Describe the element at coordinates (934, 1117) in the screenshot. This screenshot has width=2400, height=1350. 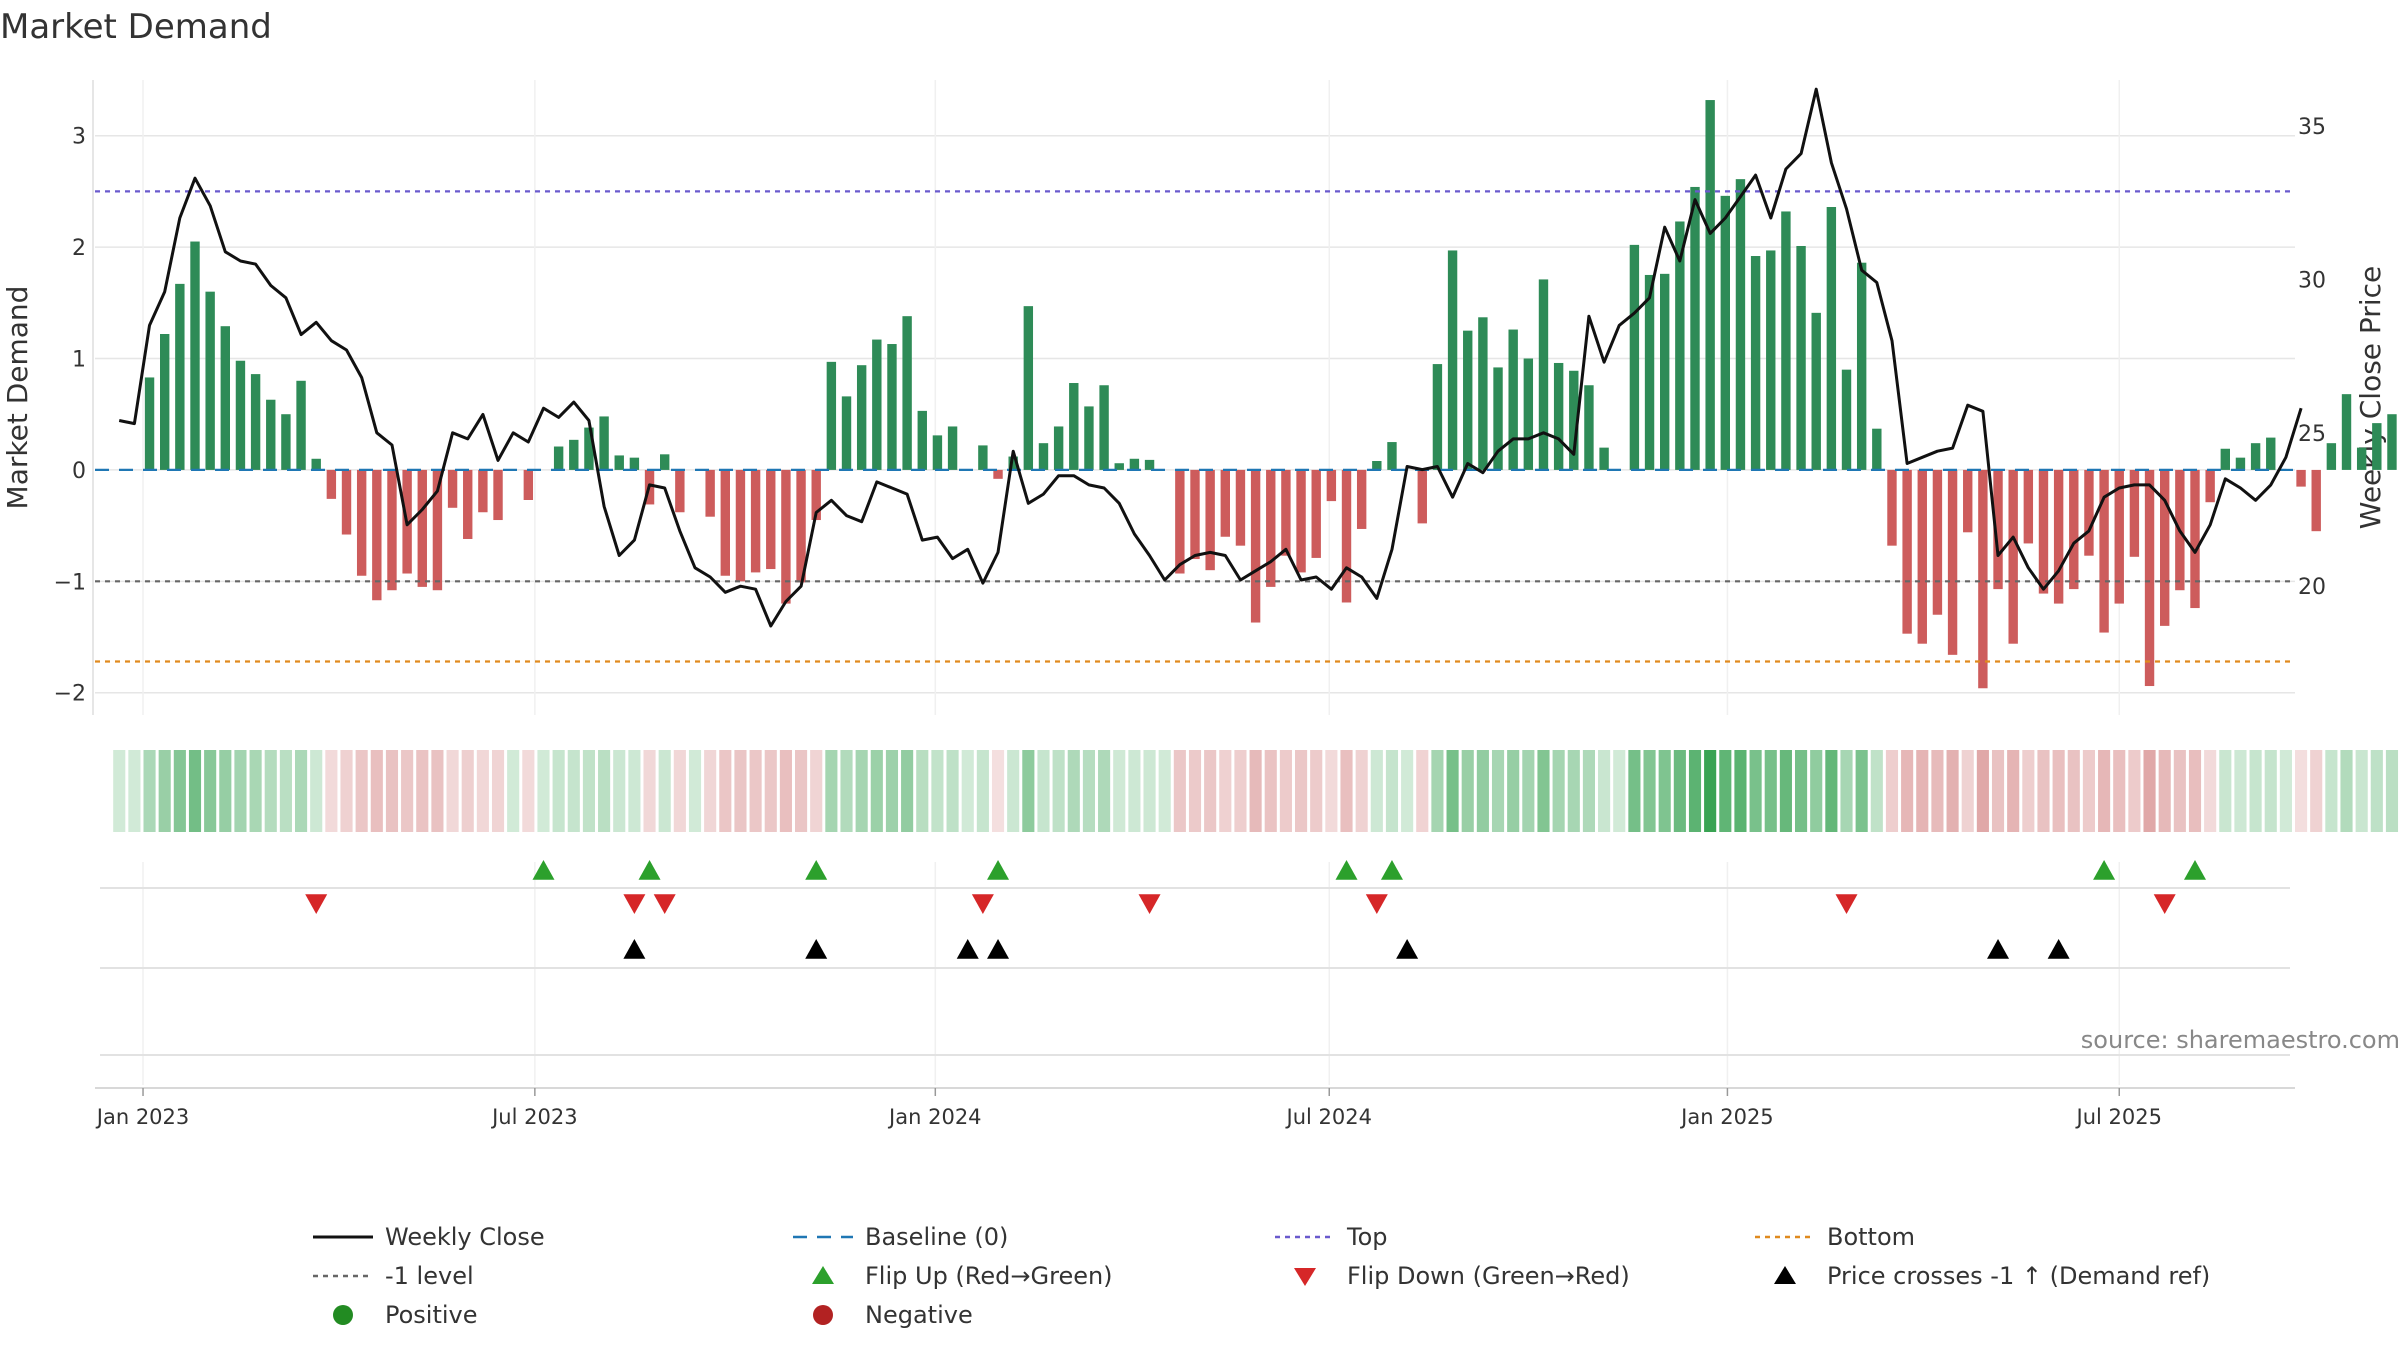
I see `x-tick-label: Jan 2024` at that location.